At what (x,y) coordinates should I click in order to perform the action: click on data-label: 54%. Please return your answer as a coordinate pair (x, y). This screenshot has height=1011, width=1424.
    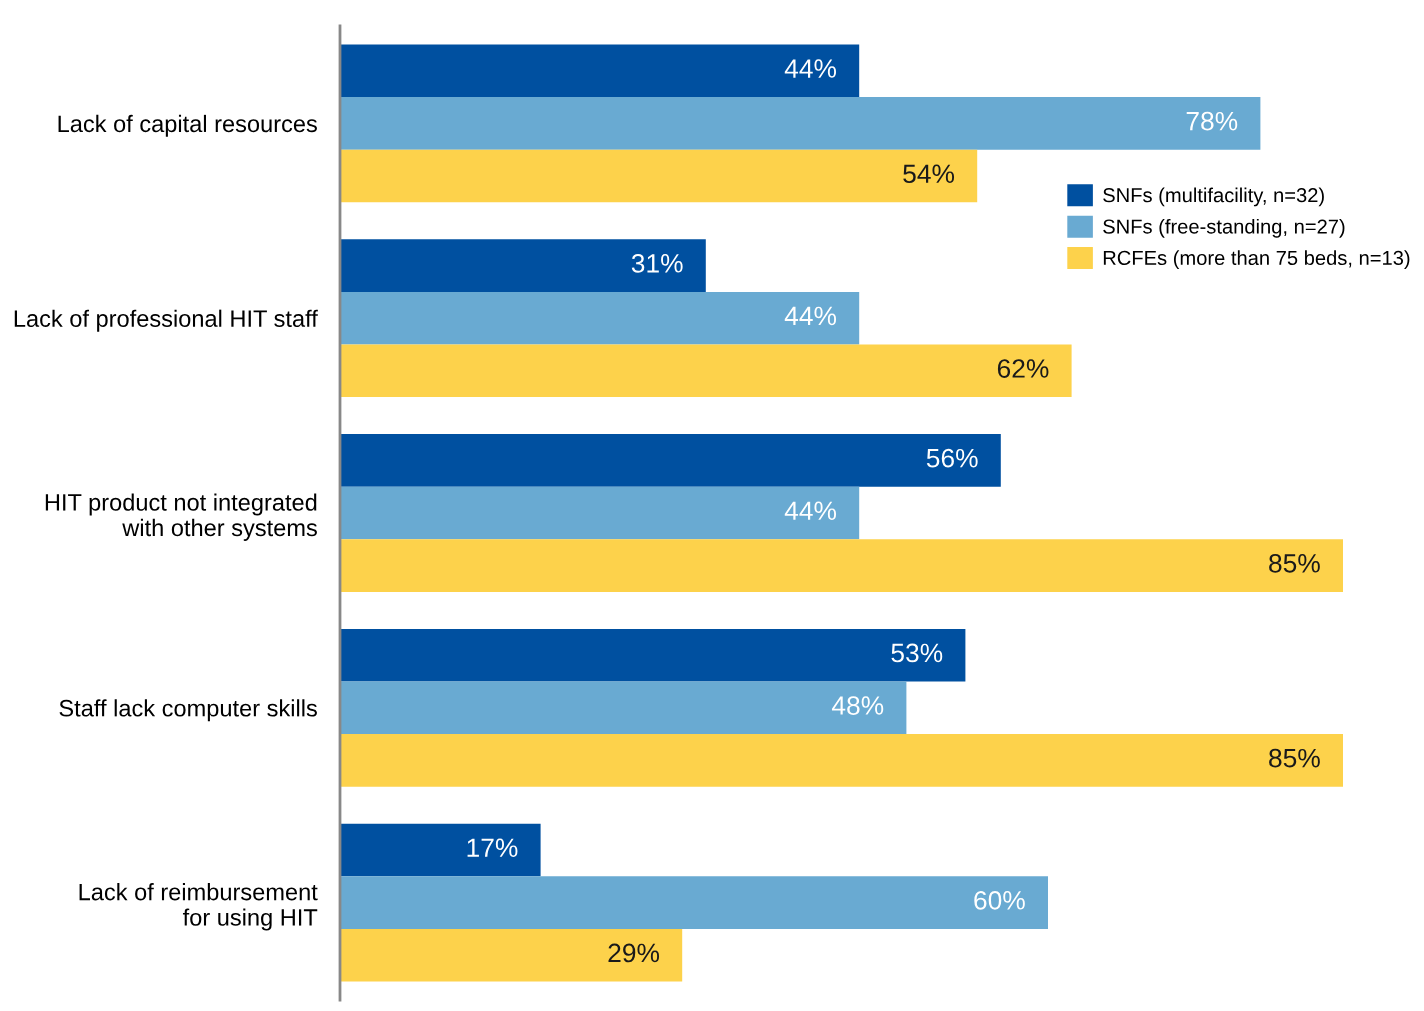
    Looking at the image, I should click on (929, 174).